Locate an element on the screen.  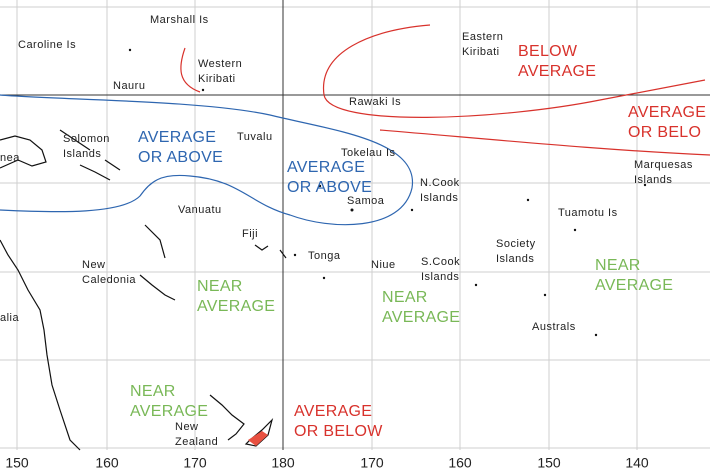
island-label: Tuvalu is located at coordinates (255, 137).